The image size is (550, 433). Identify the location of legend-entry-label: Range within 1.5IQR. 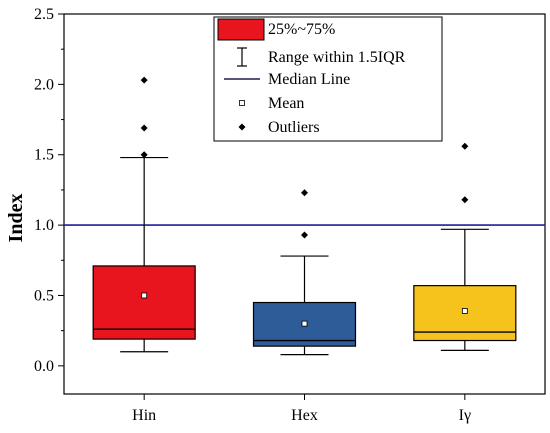
(337, 57).